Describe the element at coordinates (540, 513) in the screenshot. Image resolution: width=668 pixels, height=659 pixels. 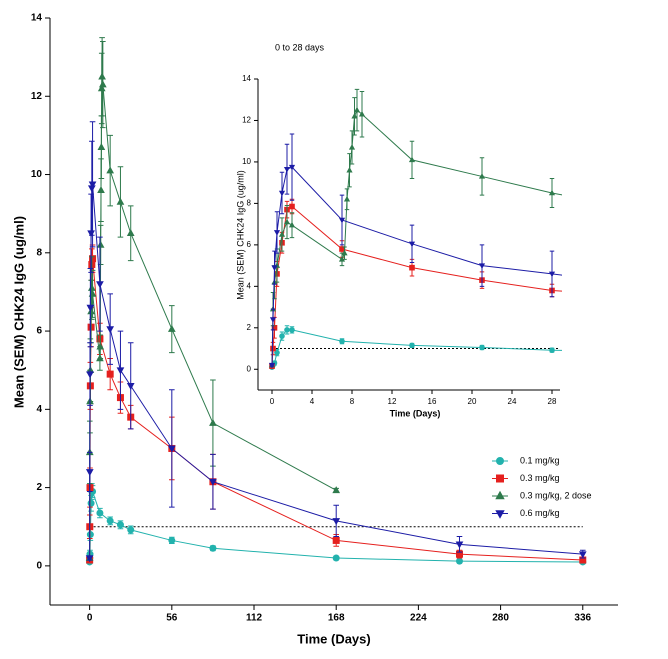
I see `legend-label: 0.6 mg/kg` at that location.